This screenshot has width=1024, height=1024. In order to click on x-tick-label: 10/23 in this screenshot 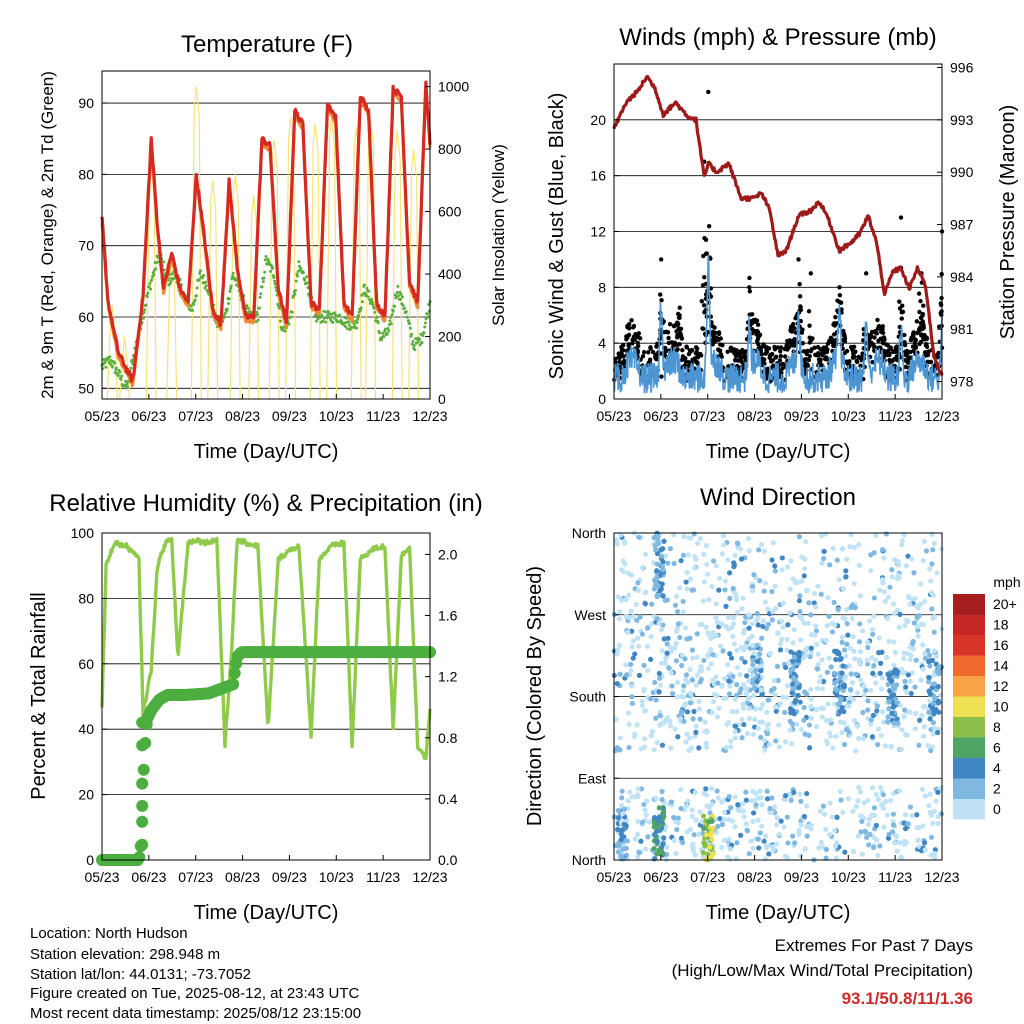, I will do `click(848, 416)`.